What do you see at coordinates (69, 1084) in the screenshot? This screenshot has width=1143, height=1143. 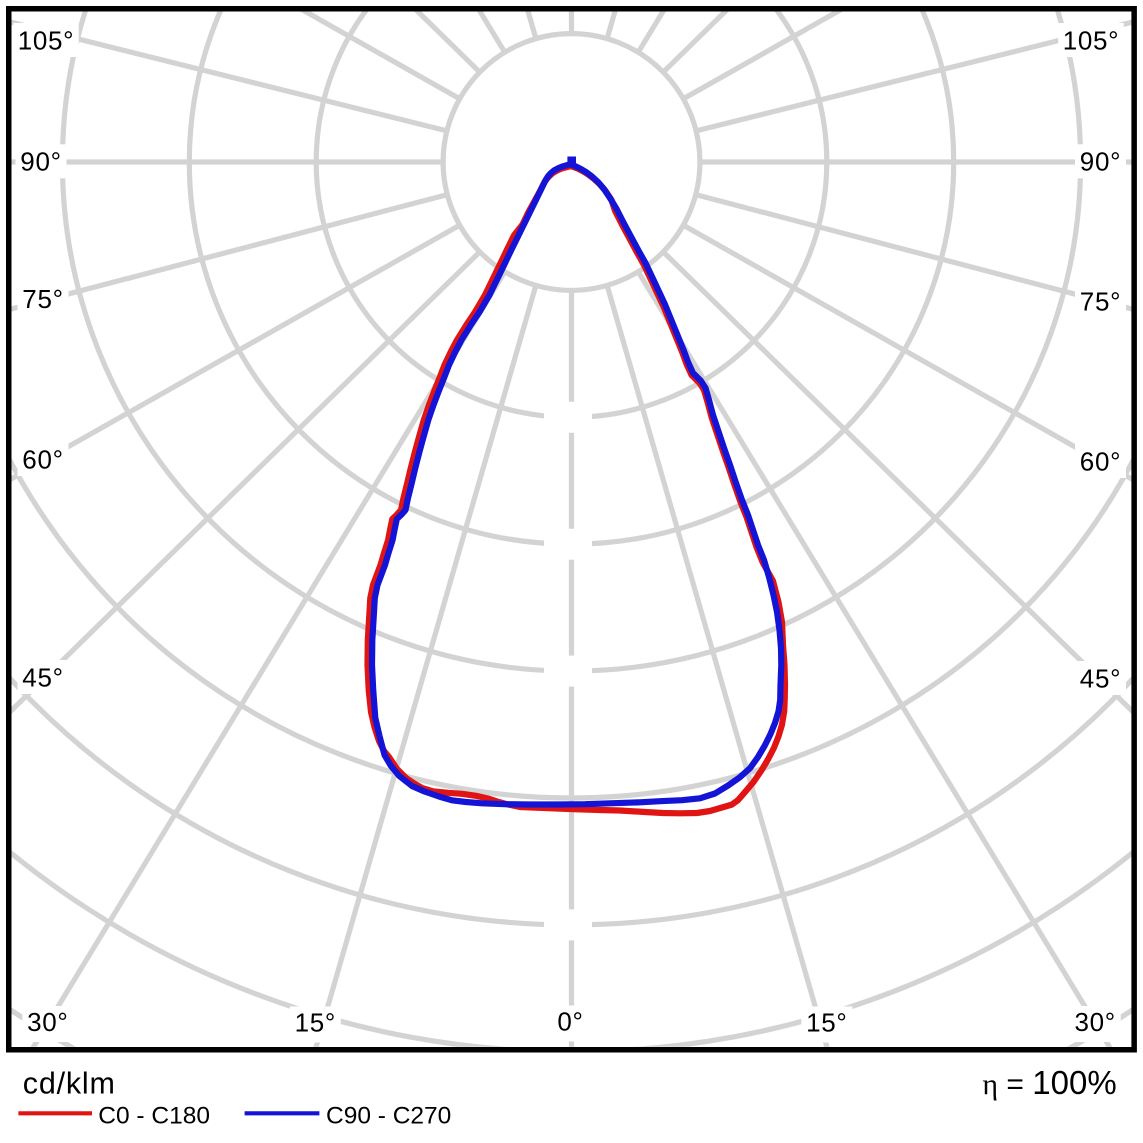 I see `svg-text: cd/klm` at bounding box center [69, 1084].